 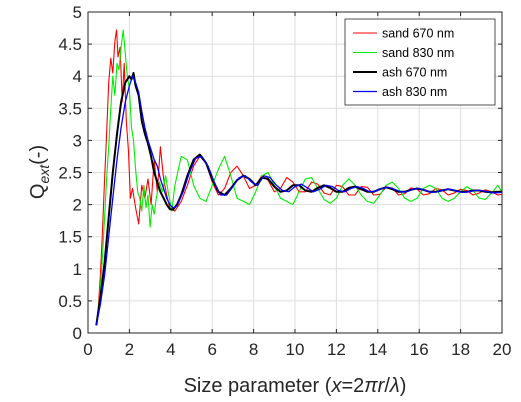 What do you see at coordinates (70, 108) in the screenshot?
I see `y-tick-label: 3.5` at bounding box center [70, 108].